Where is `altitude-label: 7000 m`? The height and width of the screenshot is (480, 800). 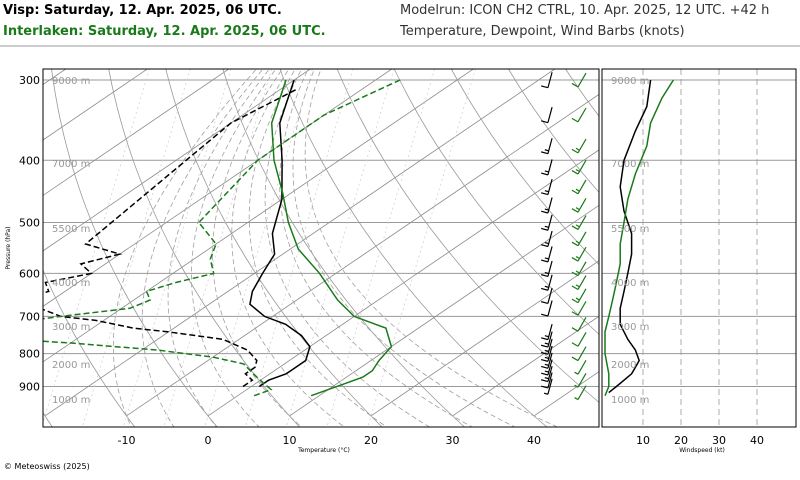 altitude-label: 7000 m is located at coordinates (71, 164).